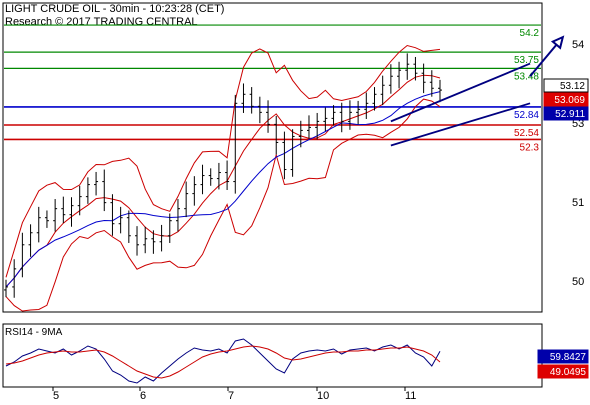 This screenshot has width=590, height=405. Describe the element at coordinates (568, 357) in the screenshot. I see `rsi-value-badge-label: 59.8427` at that location.